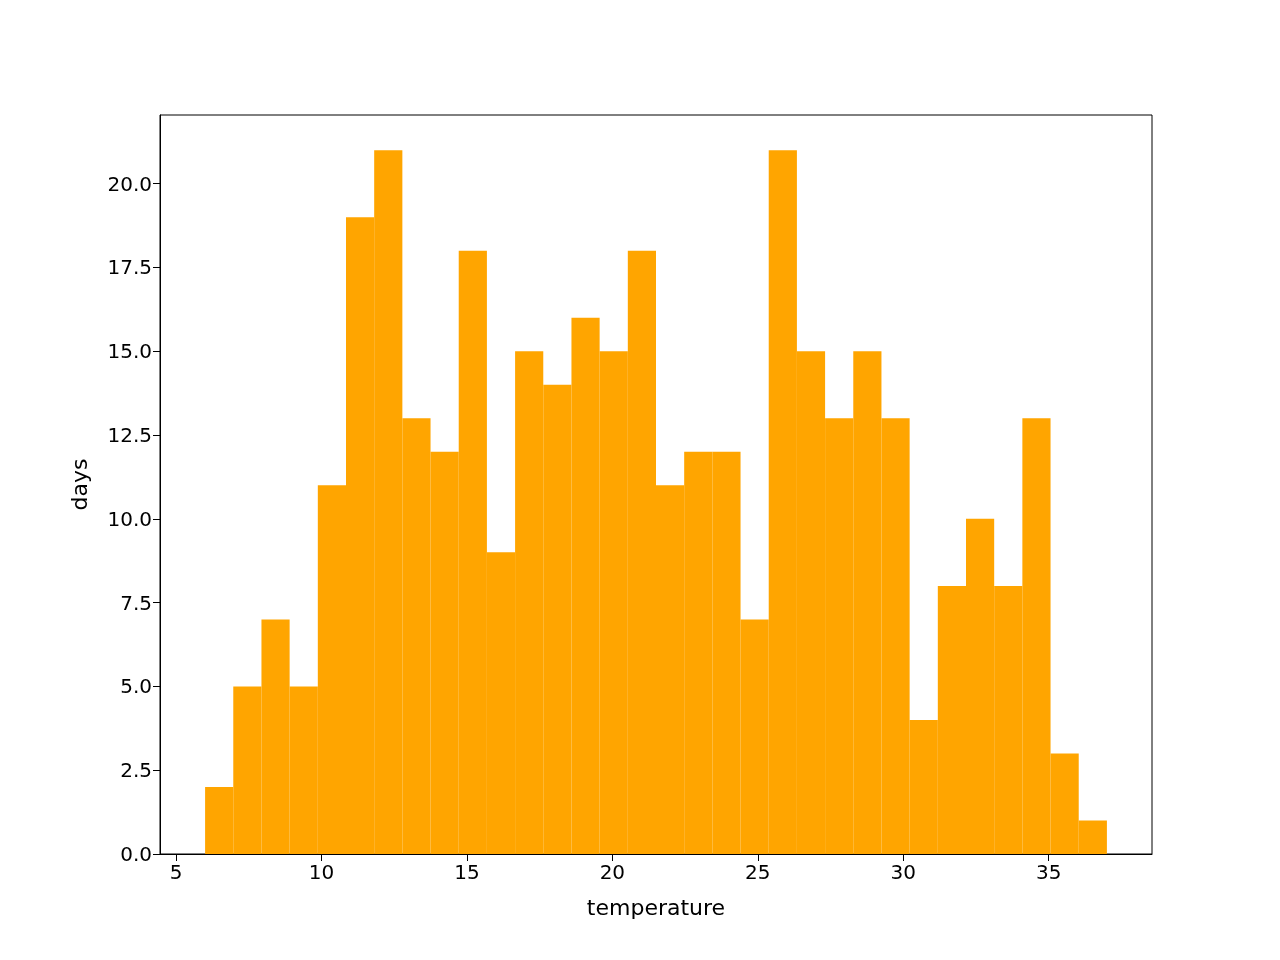 This screenshot has width=1280, height=960. What do you see at coordinates (129, 183) in the screenshot?
I see `y-tick-label: 20.0` at bounding box center [129, 183].